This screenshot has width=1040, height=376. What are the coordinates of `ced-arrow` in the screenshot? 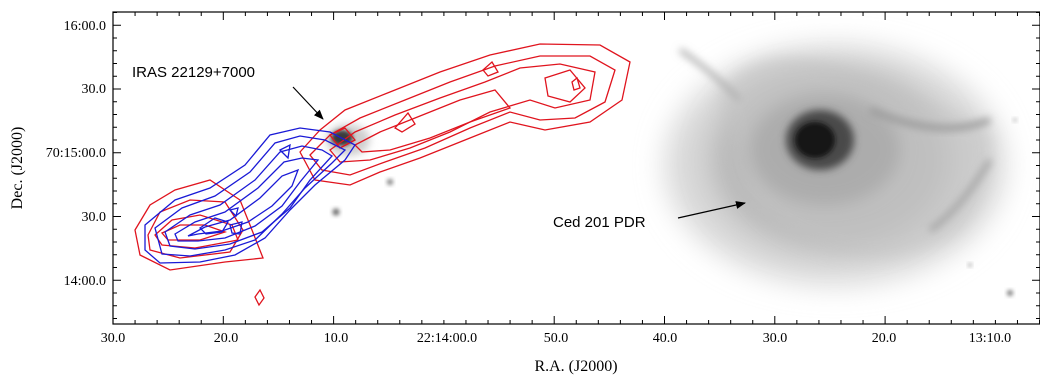 It's located at (711, 210).